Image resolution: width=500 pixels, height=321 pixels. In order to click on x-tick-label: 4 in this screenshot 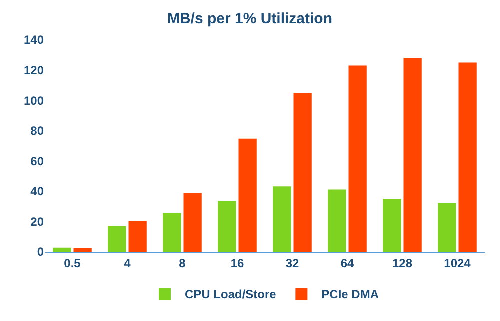, I will do `click(128, 263)`.